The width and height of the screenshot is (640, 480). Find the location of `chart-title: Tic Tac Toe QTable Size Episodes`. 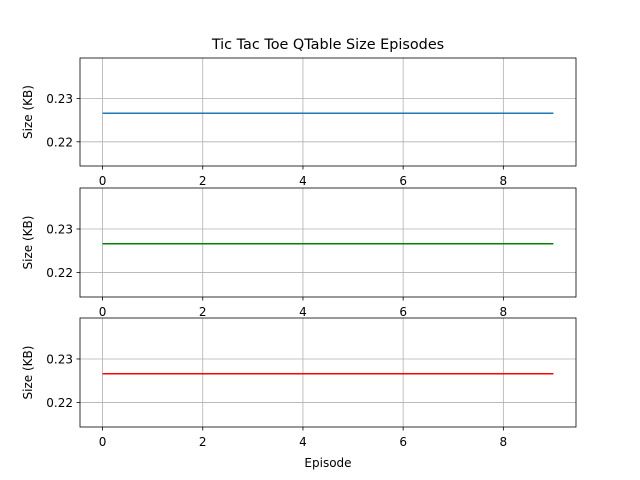

chart-title: Tic Tac Toe QTable Size Episodes is located at coordinates (327, 45).